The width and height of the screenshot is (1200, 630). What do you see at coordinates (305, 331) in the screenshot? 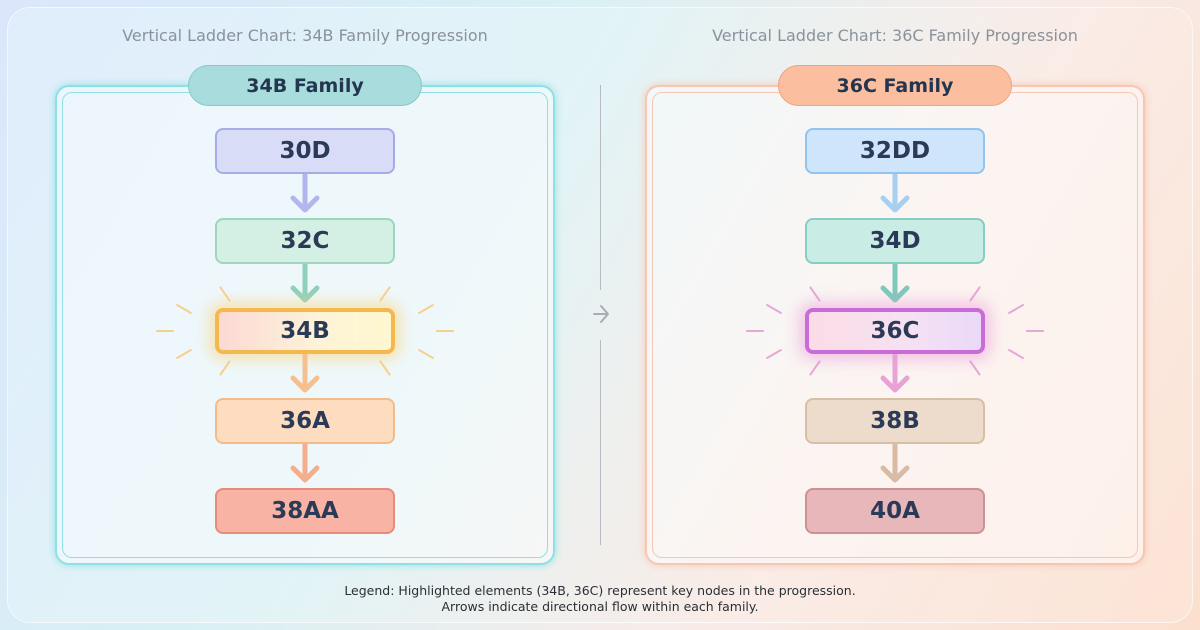
I see `ladder-node: 34B` at bounding box center [305, 331].